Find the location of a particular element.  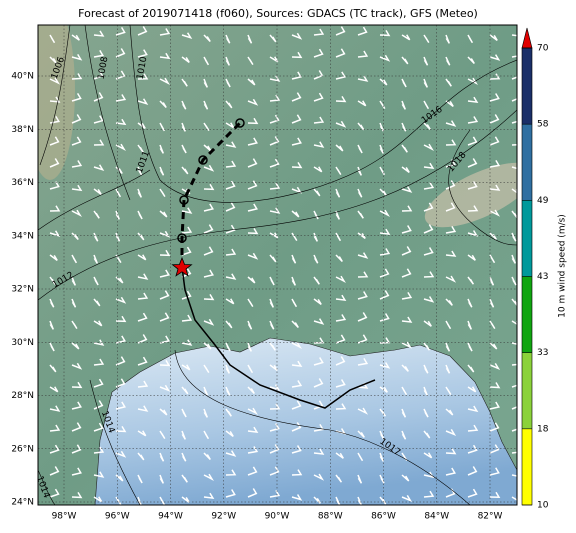

lat-label: 38°N is located at coordinates (22, 130).